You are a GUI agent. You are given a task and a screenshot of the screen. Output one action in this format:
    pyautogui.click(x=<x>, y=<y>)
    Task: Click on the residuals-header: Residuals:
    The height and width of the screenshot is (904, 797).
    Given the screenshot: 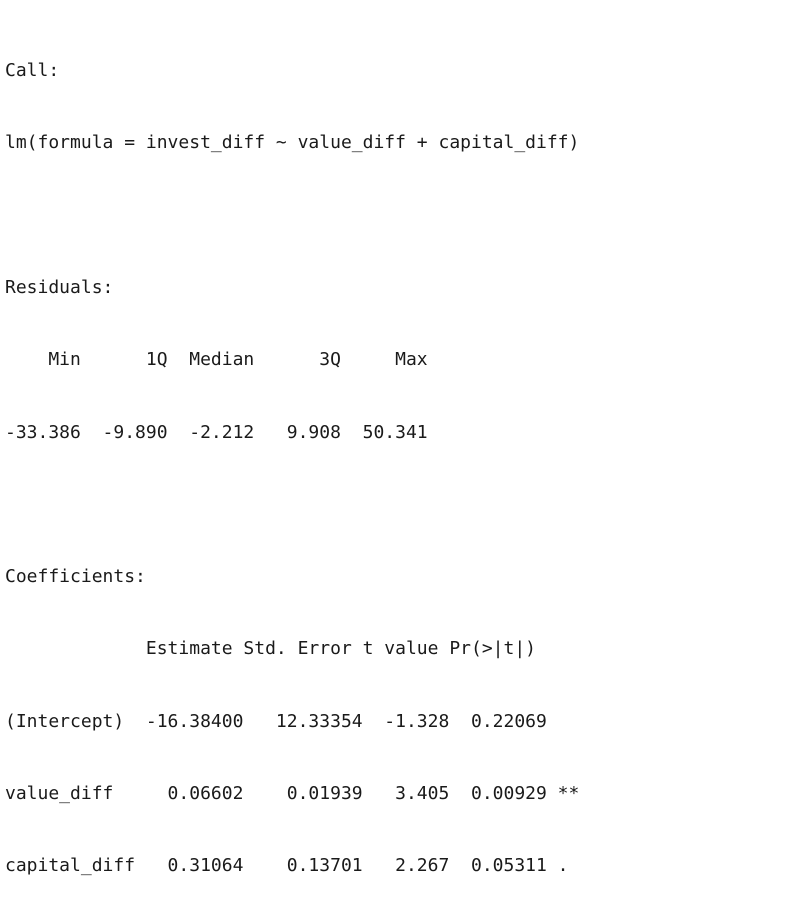 What is the action you would take?
    pyautogui.click(x=59, y=288)
    